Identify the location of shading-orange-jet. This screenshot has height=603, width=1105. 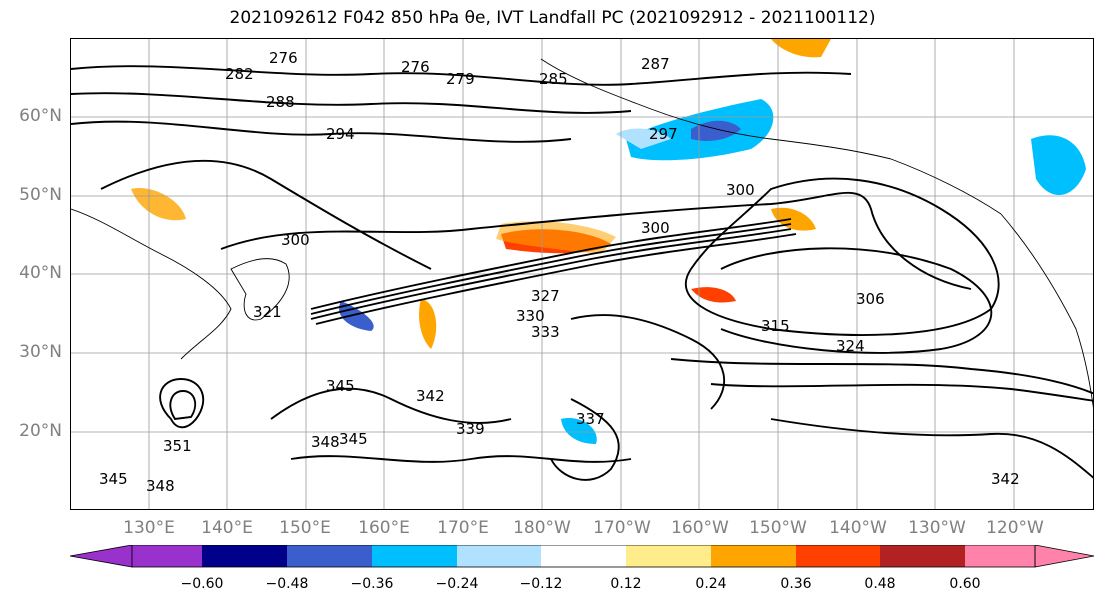
(556, 237).